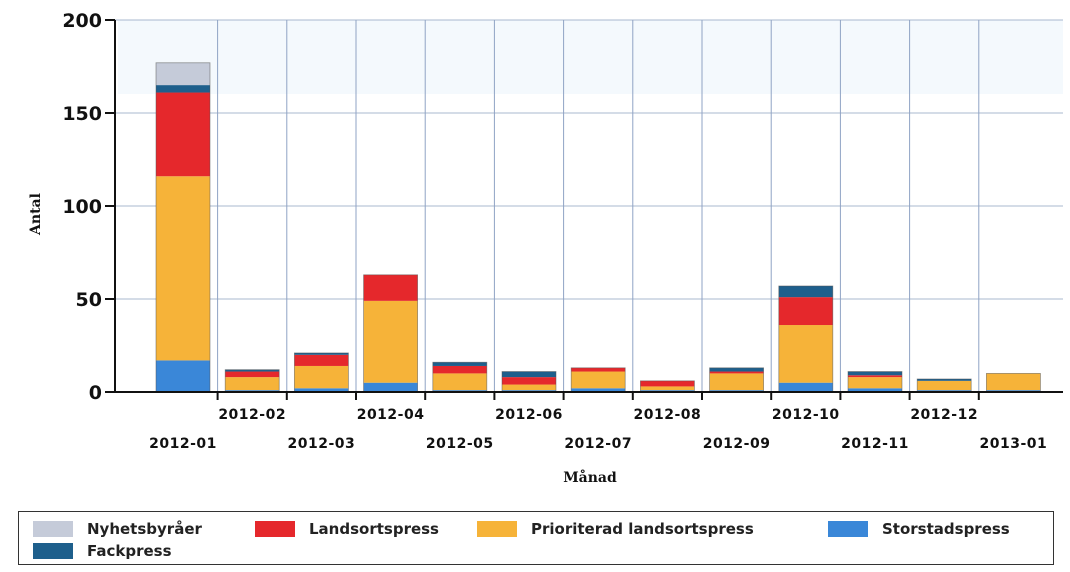 This screenshot has height=572, width=1070. What do you see at coordinates (946, 529) in the screenshot?
I see `legend-label: Storstadspress` at bounding box center [946, 529].